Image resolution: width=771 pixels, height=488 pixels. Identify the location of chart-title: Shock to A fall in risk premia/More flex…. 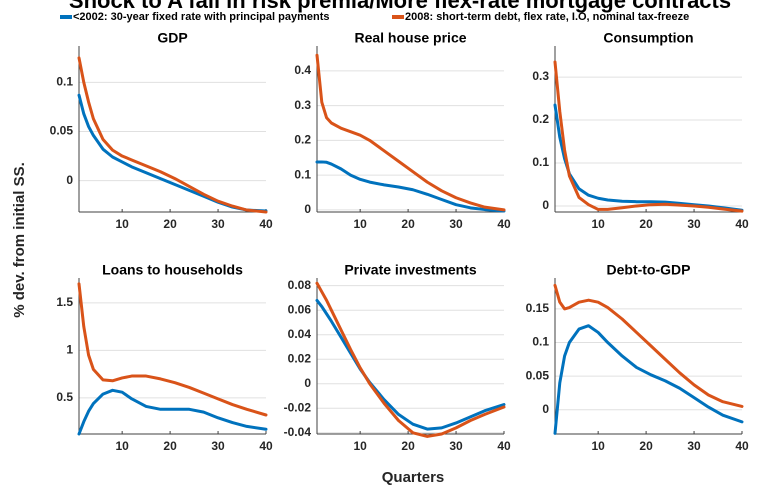
(400, 6).